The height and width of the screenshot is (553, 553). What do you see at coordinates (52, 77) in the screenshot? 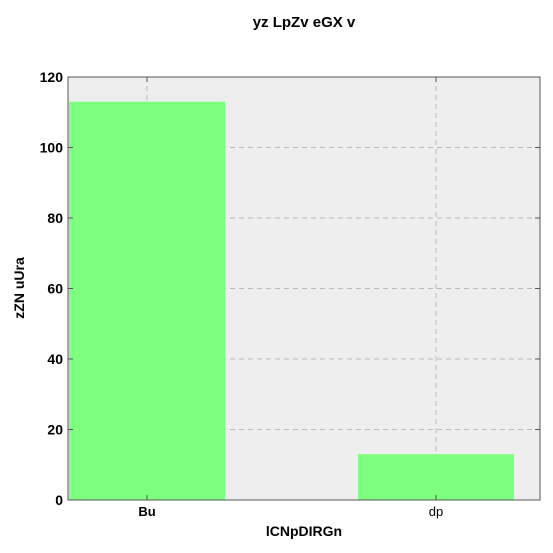
I see `y-tick-label: 120` at bounding box center [52, 77].